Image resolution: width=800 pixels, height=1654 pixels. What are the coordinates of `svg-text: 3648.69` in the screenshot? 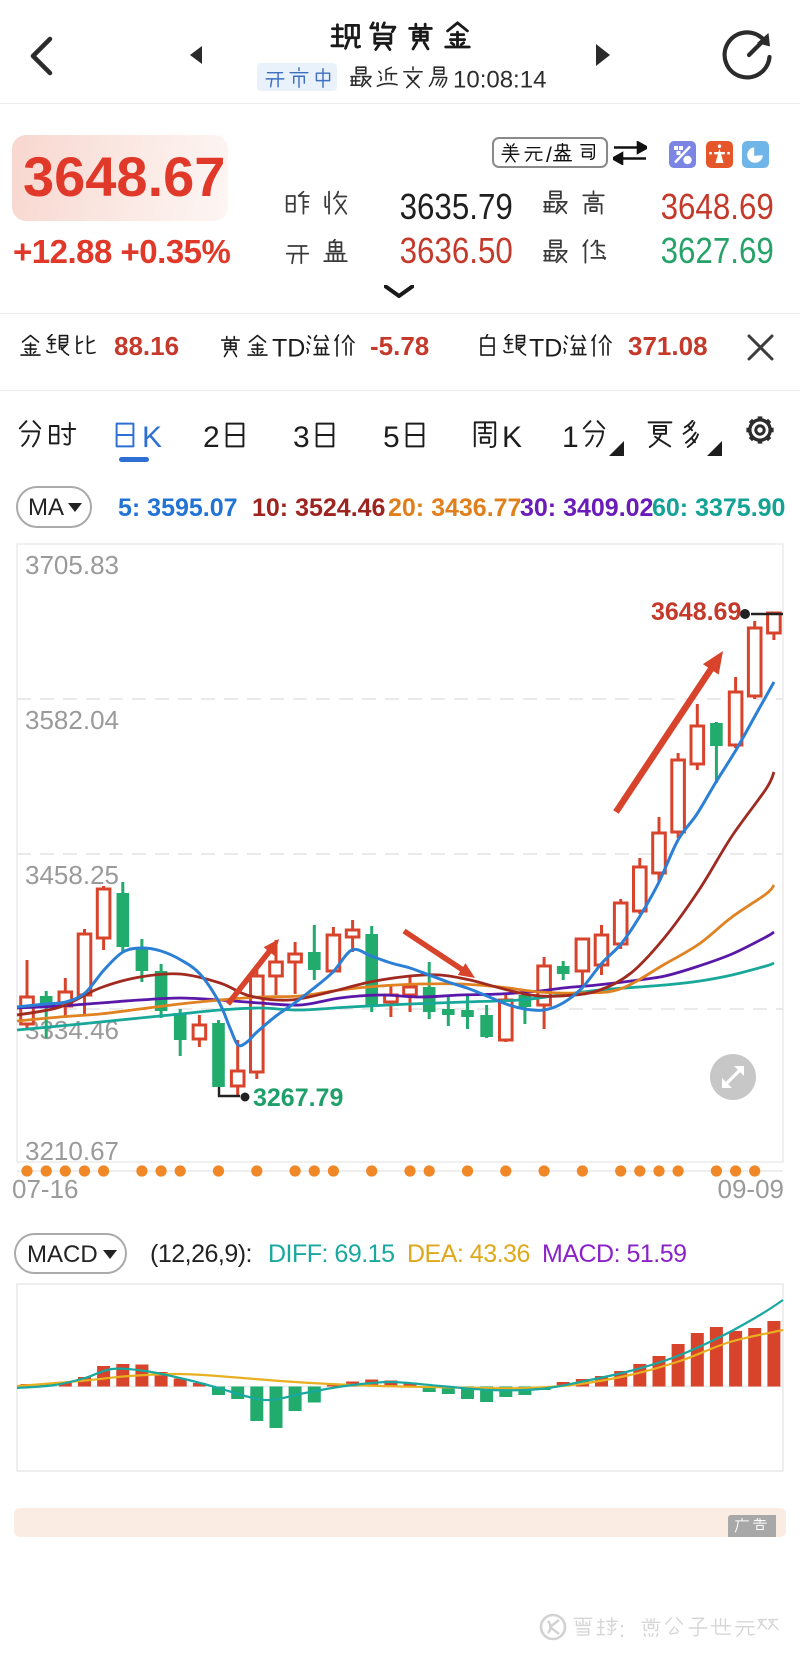 It's located at (696, 612).